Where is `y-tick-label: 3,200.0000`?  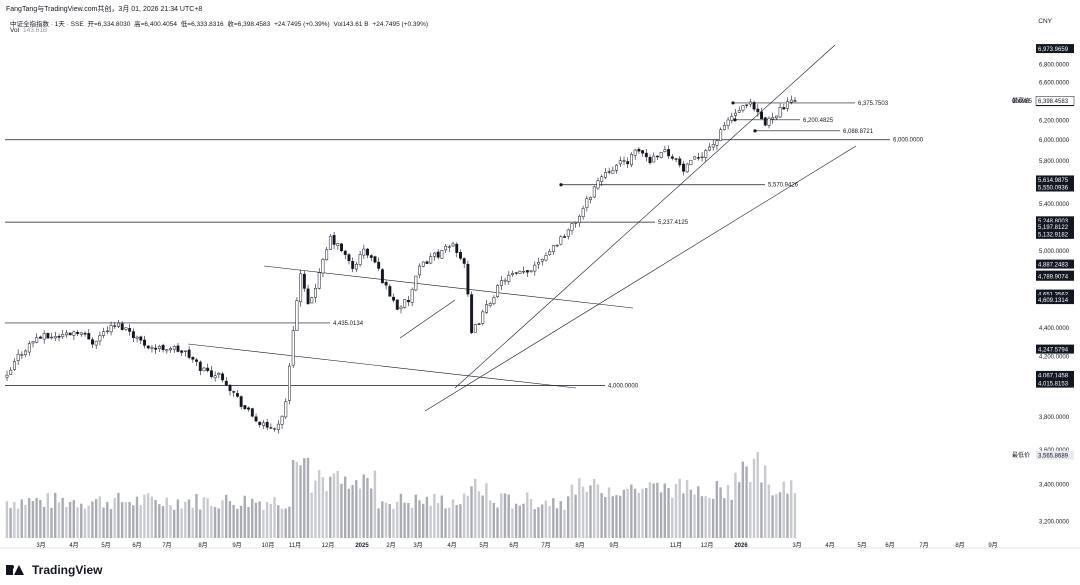
y-tick-label: 3,200.0000 is located at coordinates (1054, 522).